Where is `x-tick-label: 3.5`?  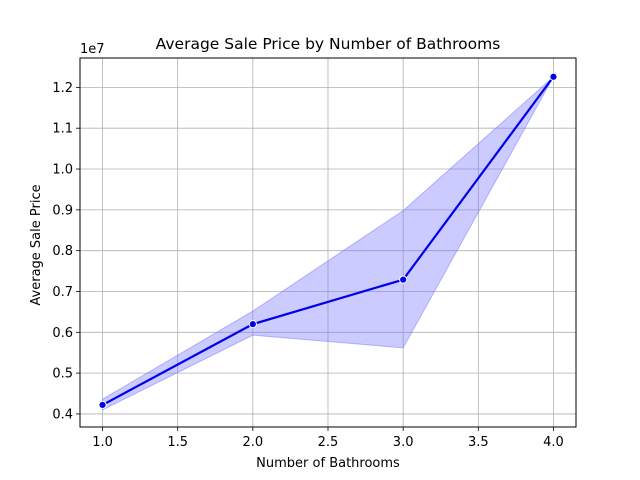 x-tick-label: 3.5 is located at coordinates (478, 442).